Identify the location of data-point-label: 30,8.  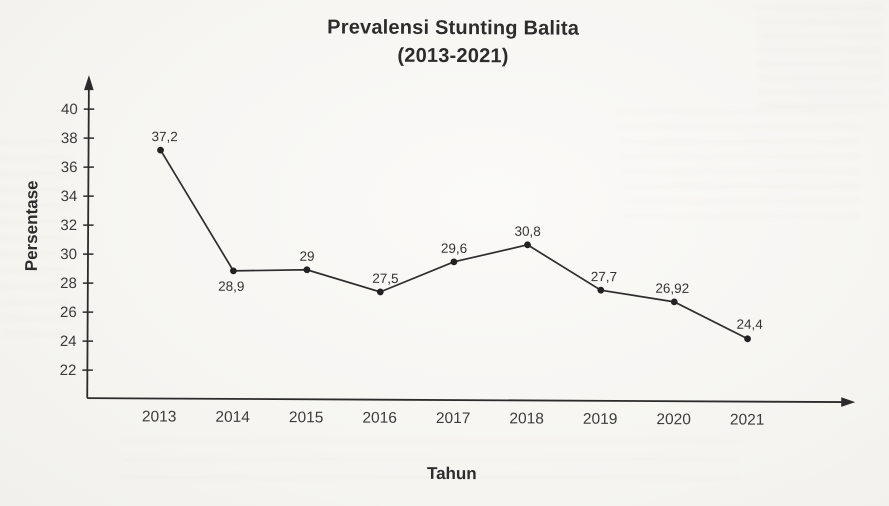
(527, 231).